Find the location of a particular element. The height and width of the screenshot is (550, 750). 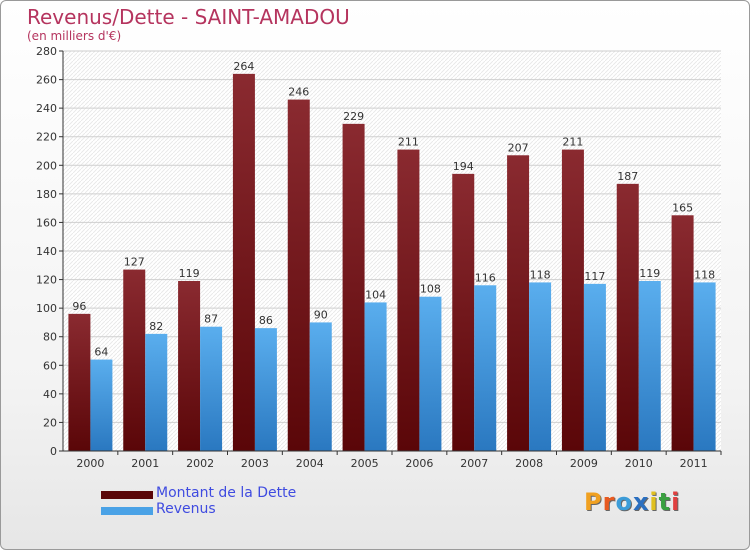

data-label-dette: 187 is located at coordinates (627, 176).